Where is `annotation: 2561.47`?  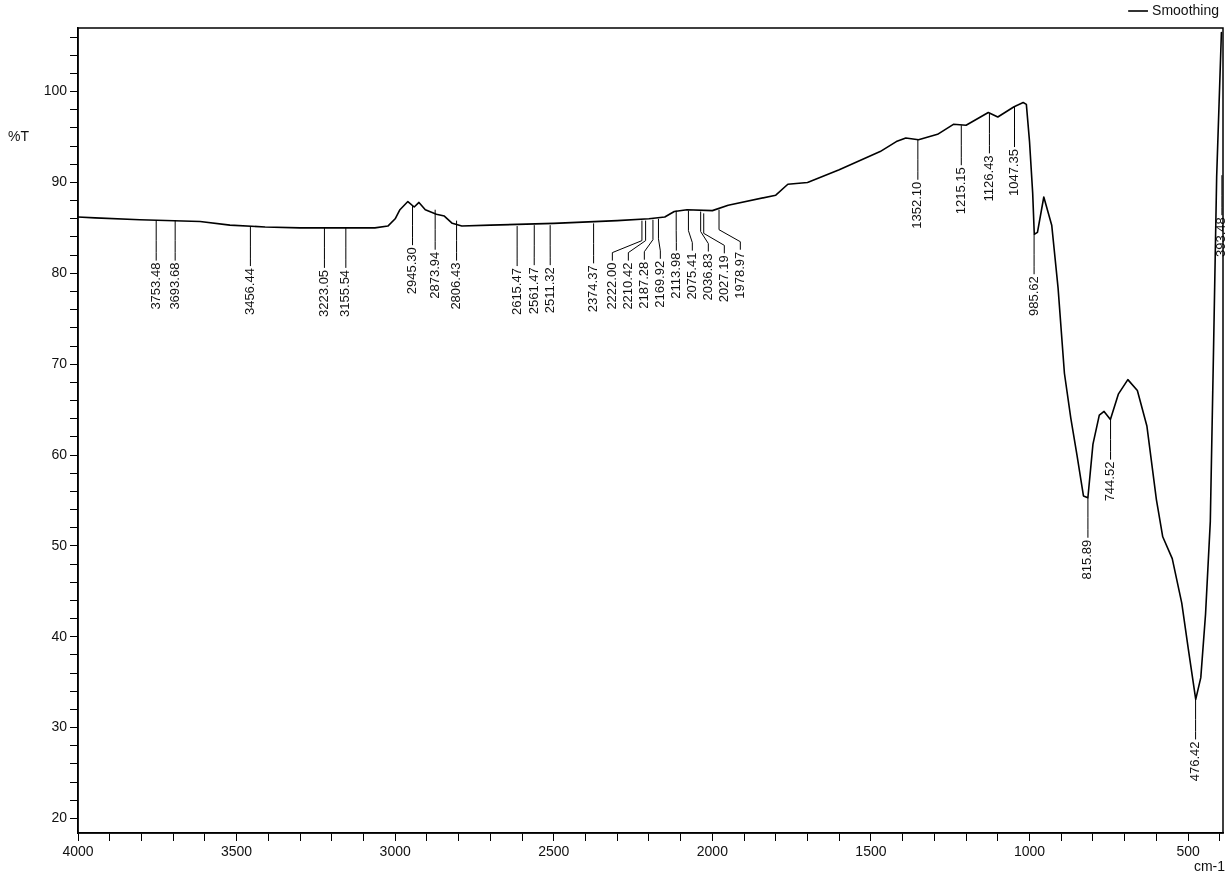 annotation: 2561.47 is located at coordinates (533, 291).